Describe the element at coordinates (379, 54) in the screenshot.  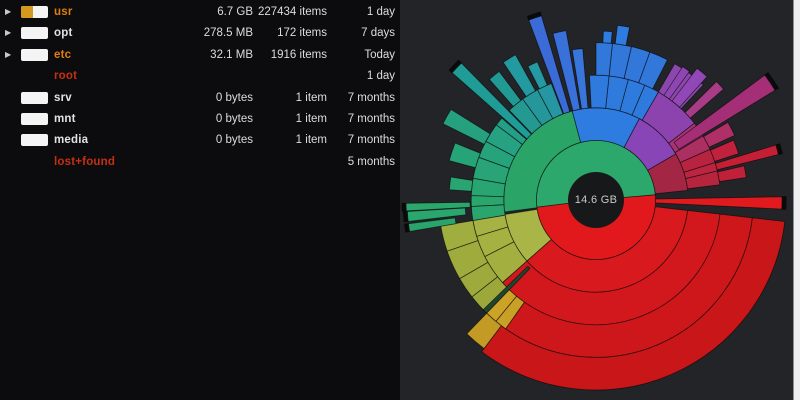
I see `modified-cell: Today` at that location.